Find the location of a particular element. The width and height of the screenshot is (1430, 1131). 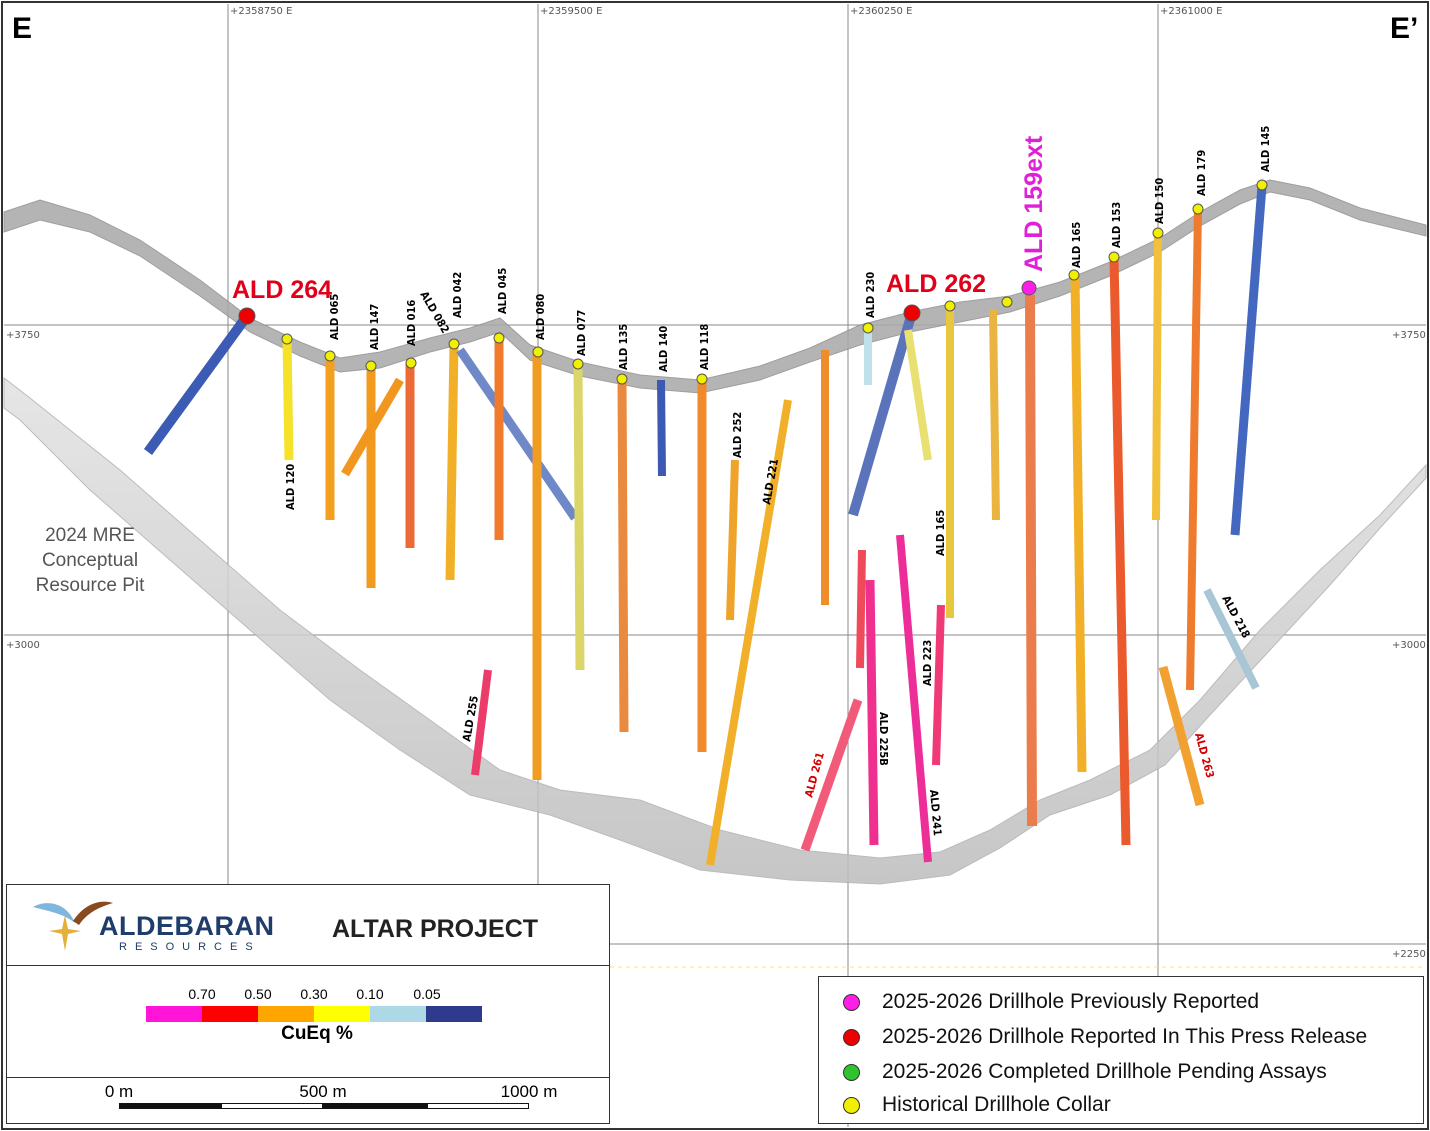

easting-label-1: +2358750 E is located at coordinates (261, 11).